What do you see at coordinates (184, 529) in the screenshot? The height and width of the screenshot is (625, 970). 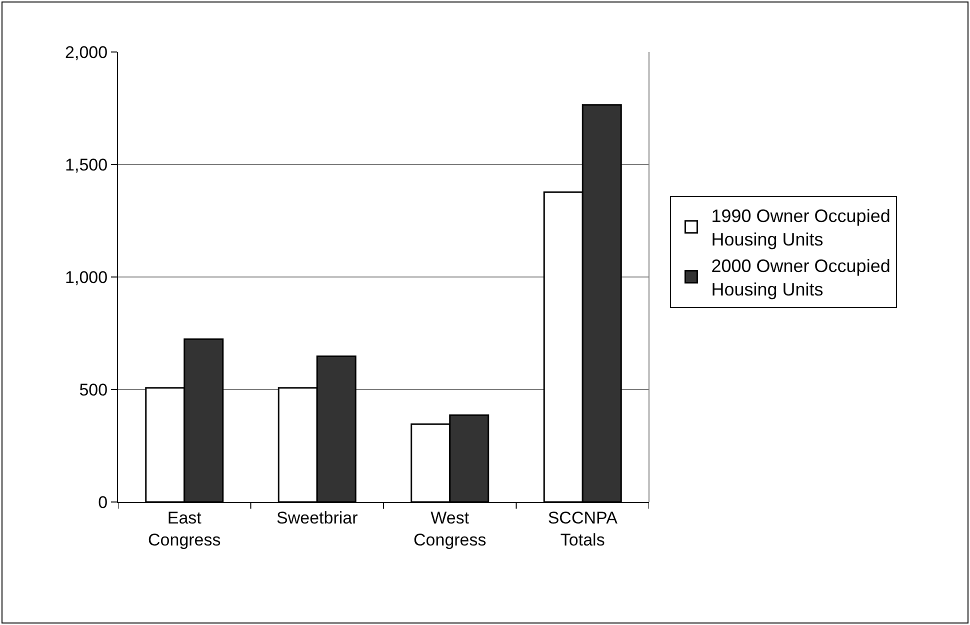 I see `x-tick-label: East Congress` at bounding box center [184, 529].